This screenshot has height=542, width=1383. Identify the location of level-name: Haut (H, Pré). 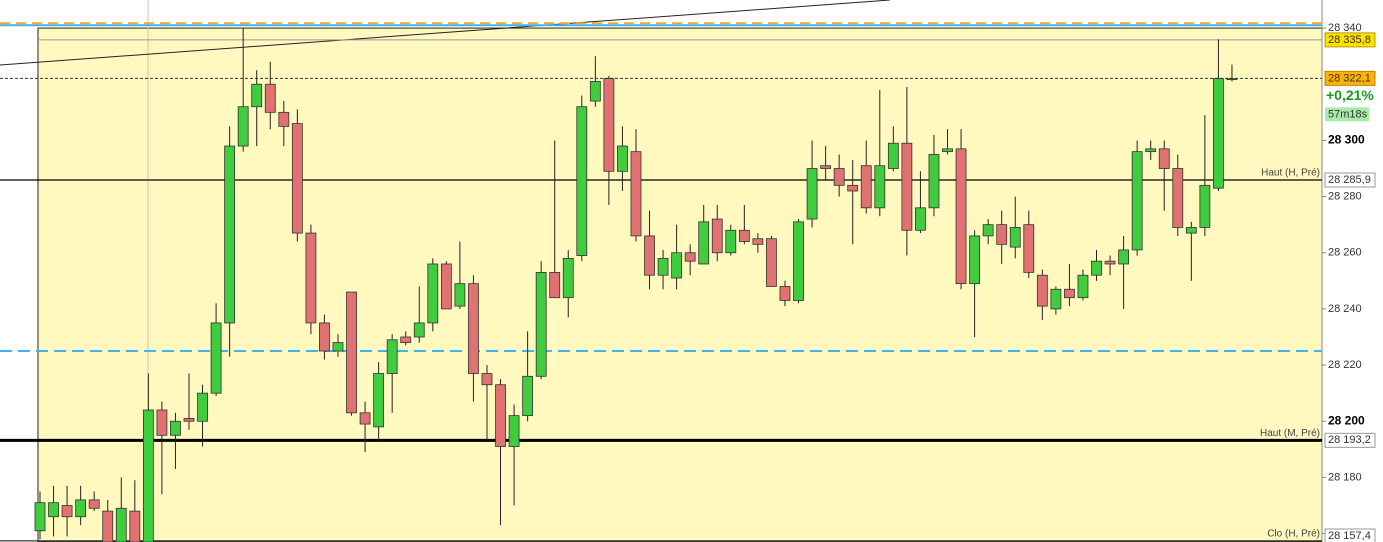
(1290, 173).